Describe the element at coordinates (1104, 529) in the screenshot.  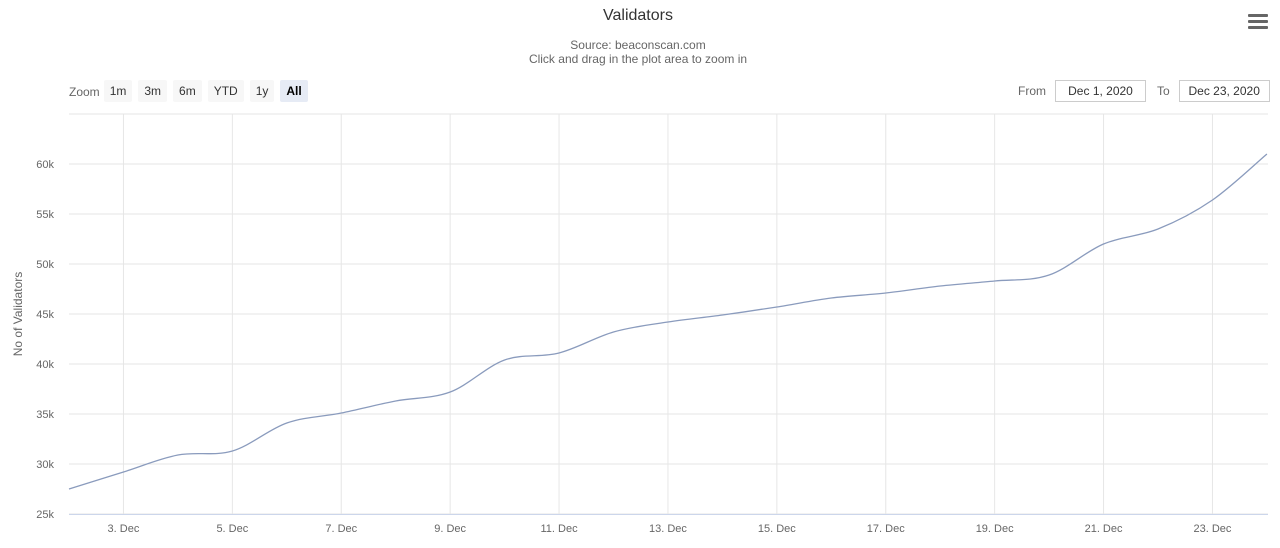
I see `x-tick-label: 21. Dec` at that location.